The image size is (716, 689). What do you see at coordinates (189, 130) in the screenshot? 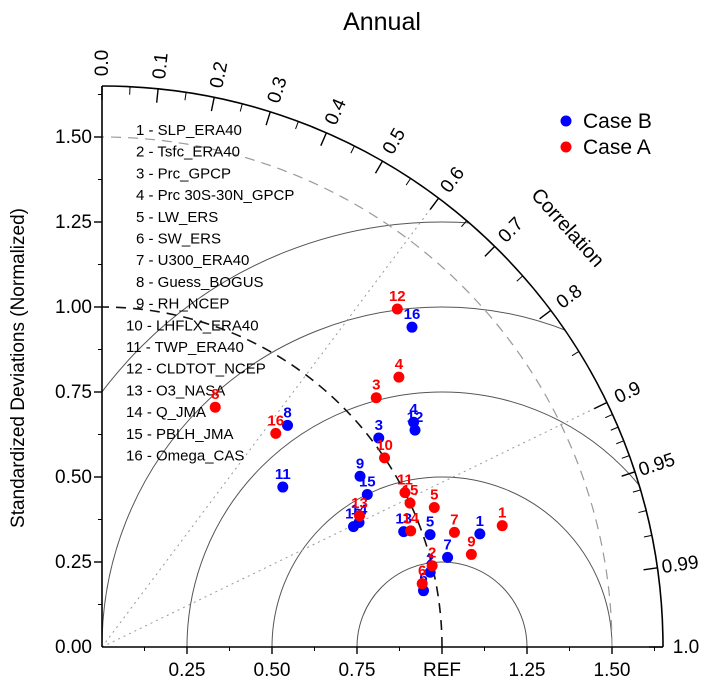
I see `variable-key-item: 1 - SLP_ERA40` at bounding box center [189, 130].